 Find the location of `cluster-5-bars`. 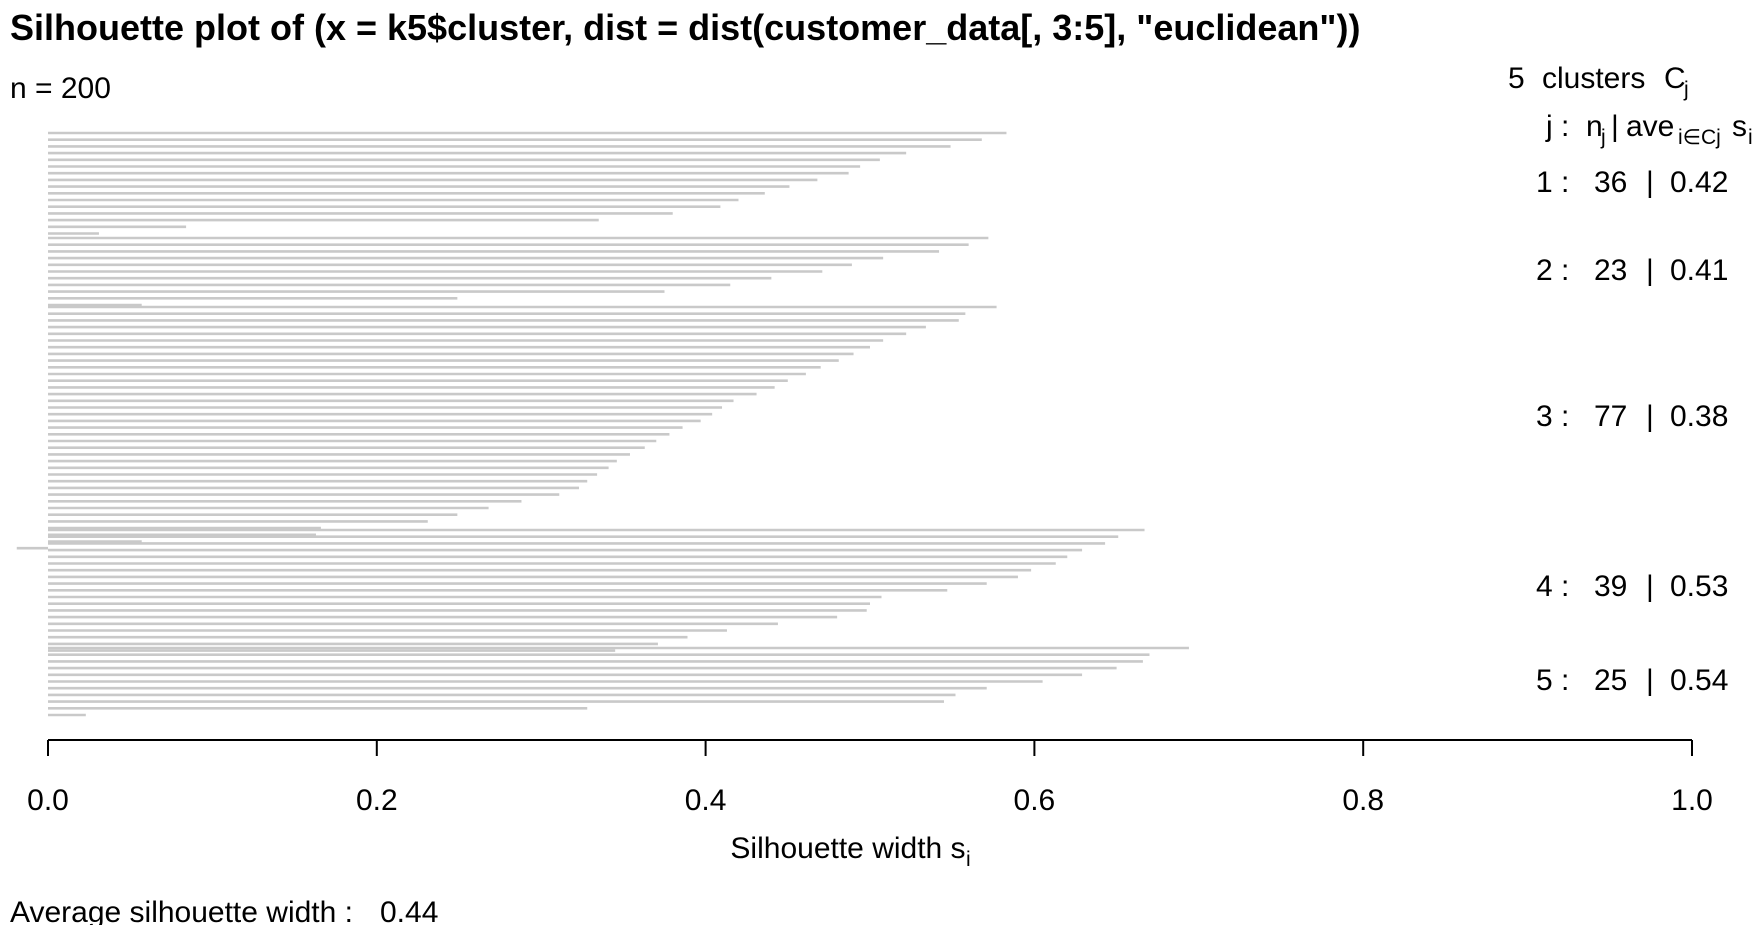

cluster-5-bars is located at coordinates (618, 681).